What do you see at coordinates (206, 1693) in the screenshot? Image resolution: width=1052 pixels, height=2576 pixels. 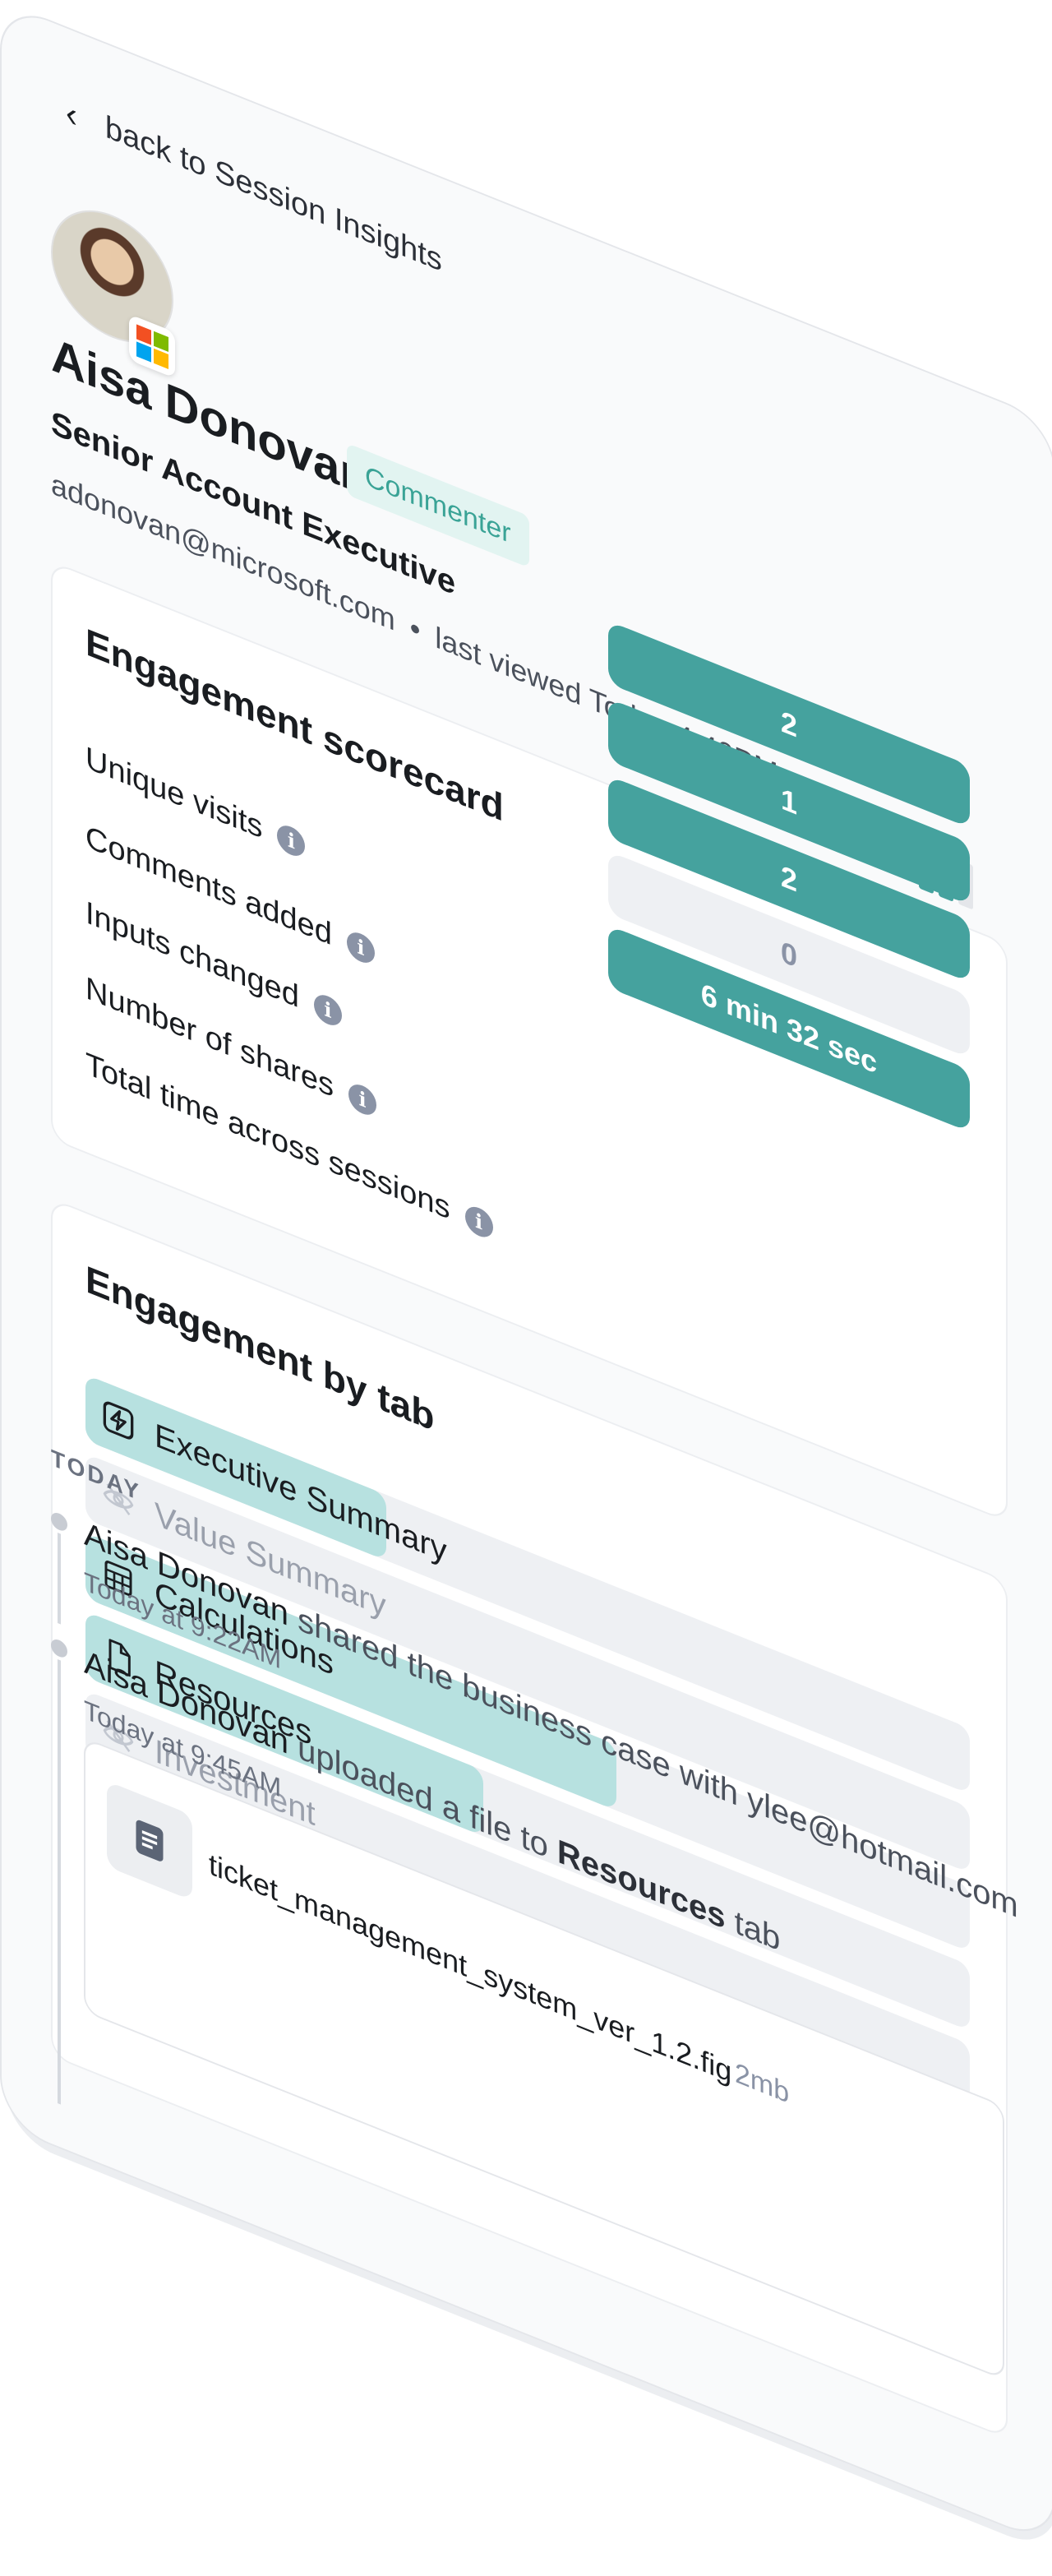 I see `tab-label-wrap: Resources` at bounding box center [206, 1693].